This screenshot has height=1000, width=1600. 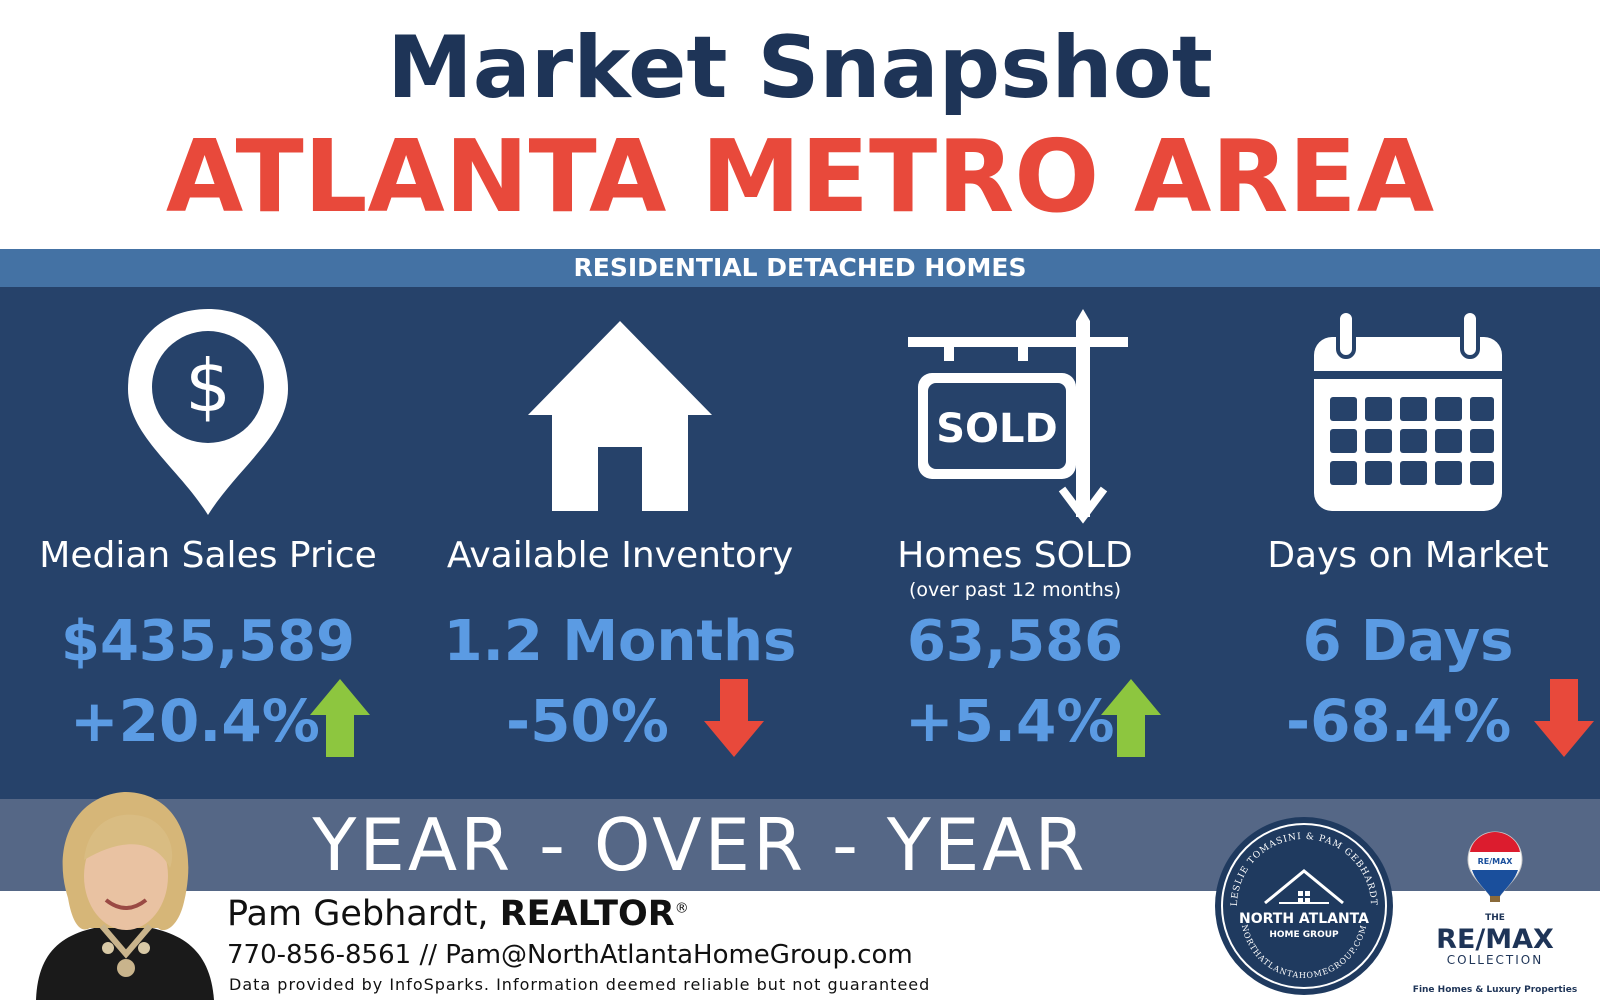 What do you see at coordinates (1408, 641) in the screenshot?
I see `stat-value: 6 Days` at bounding box center [1408, 641].